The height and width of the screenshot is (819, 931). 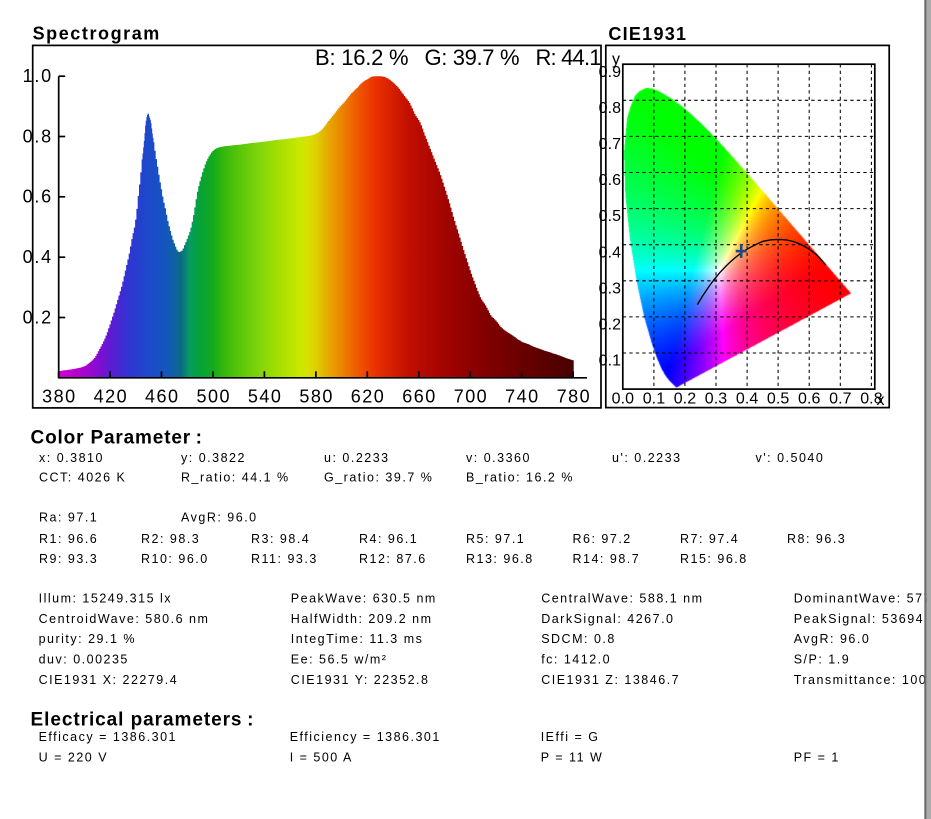 What do you see at coordinates (647, 458) in the screenshot?
I see `svg-text: u': 0.2233` at bounding box center [647, 458].